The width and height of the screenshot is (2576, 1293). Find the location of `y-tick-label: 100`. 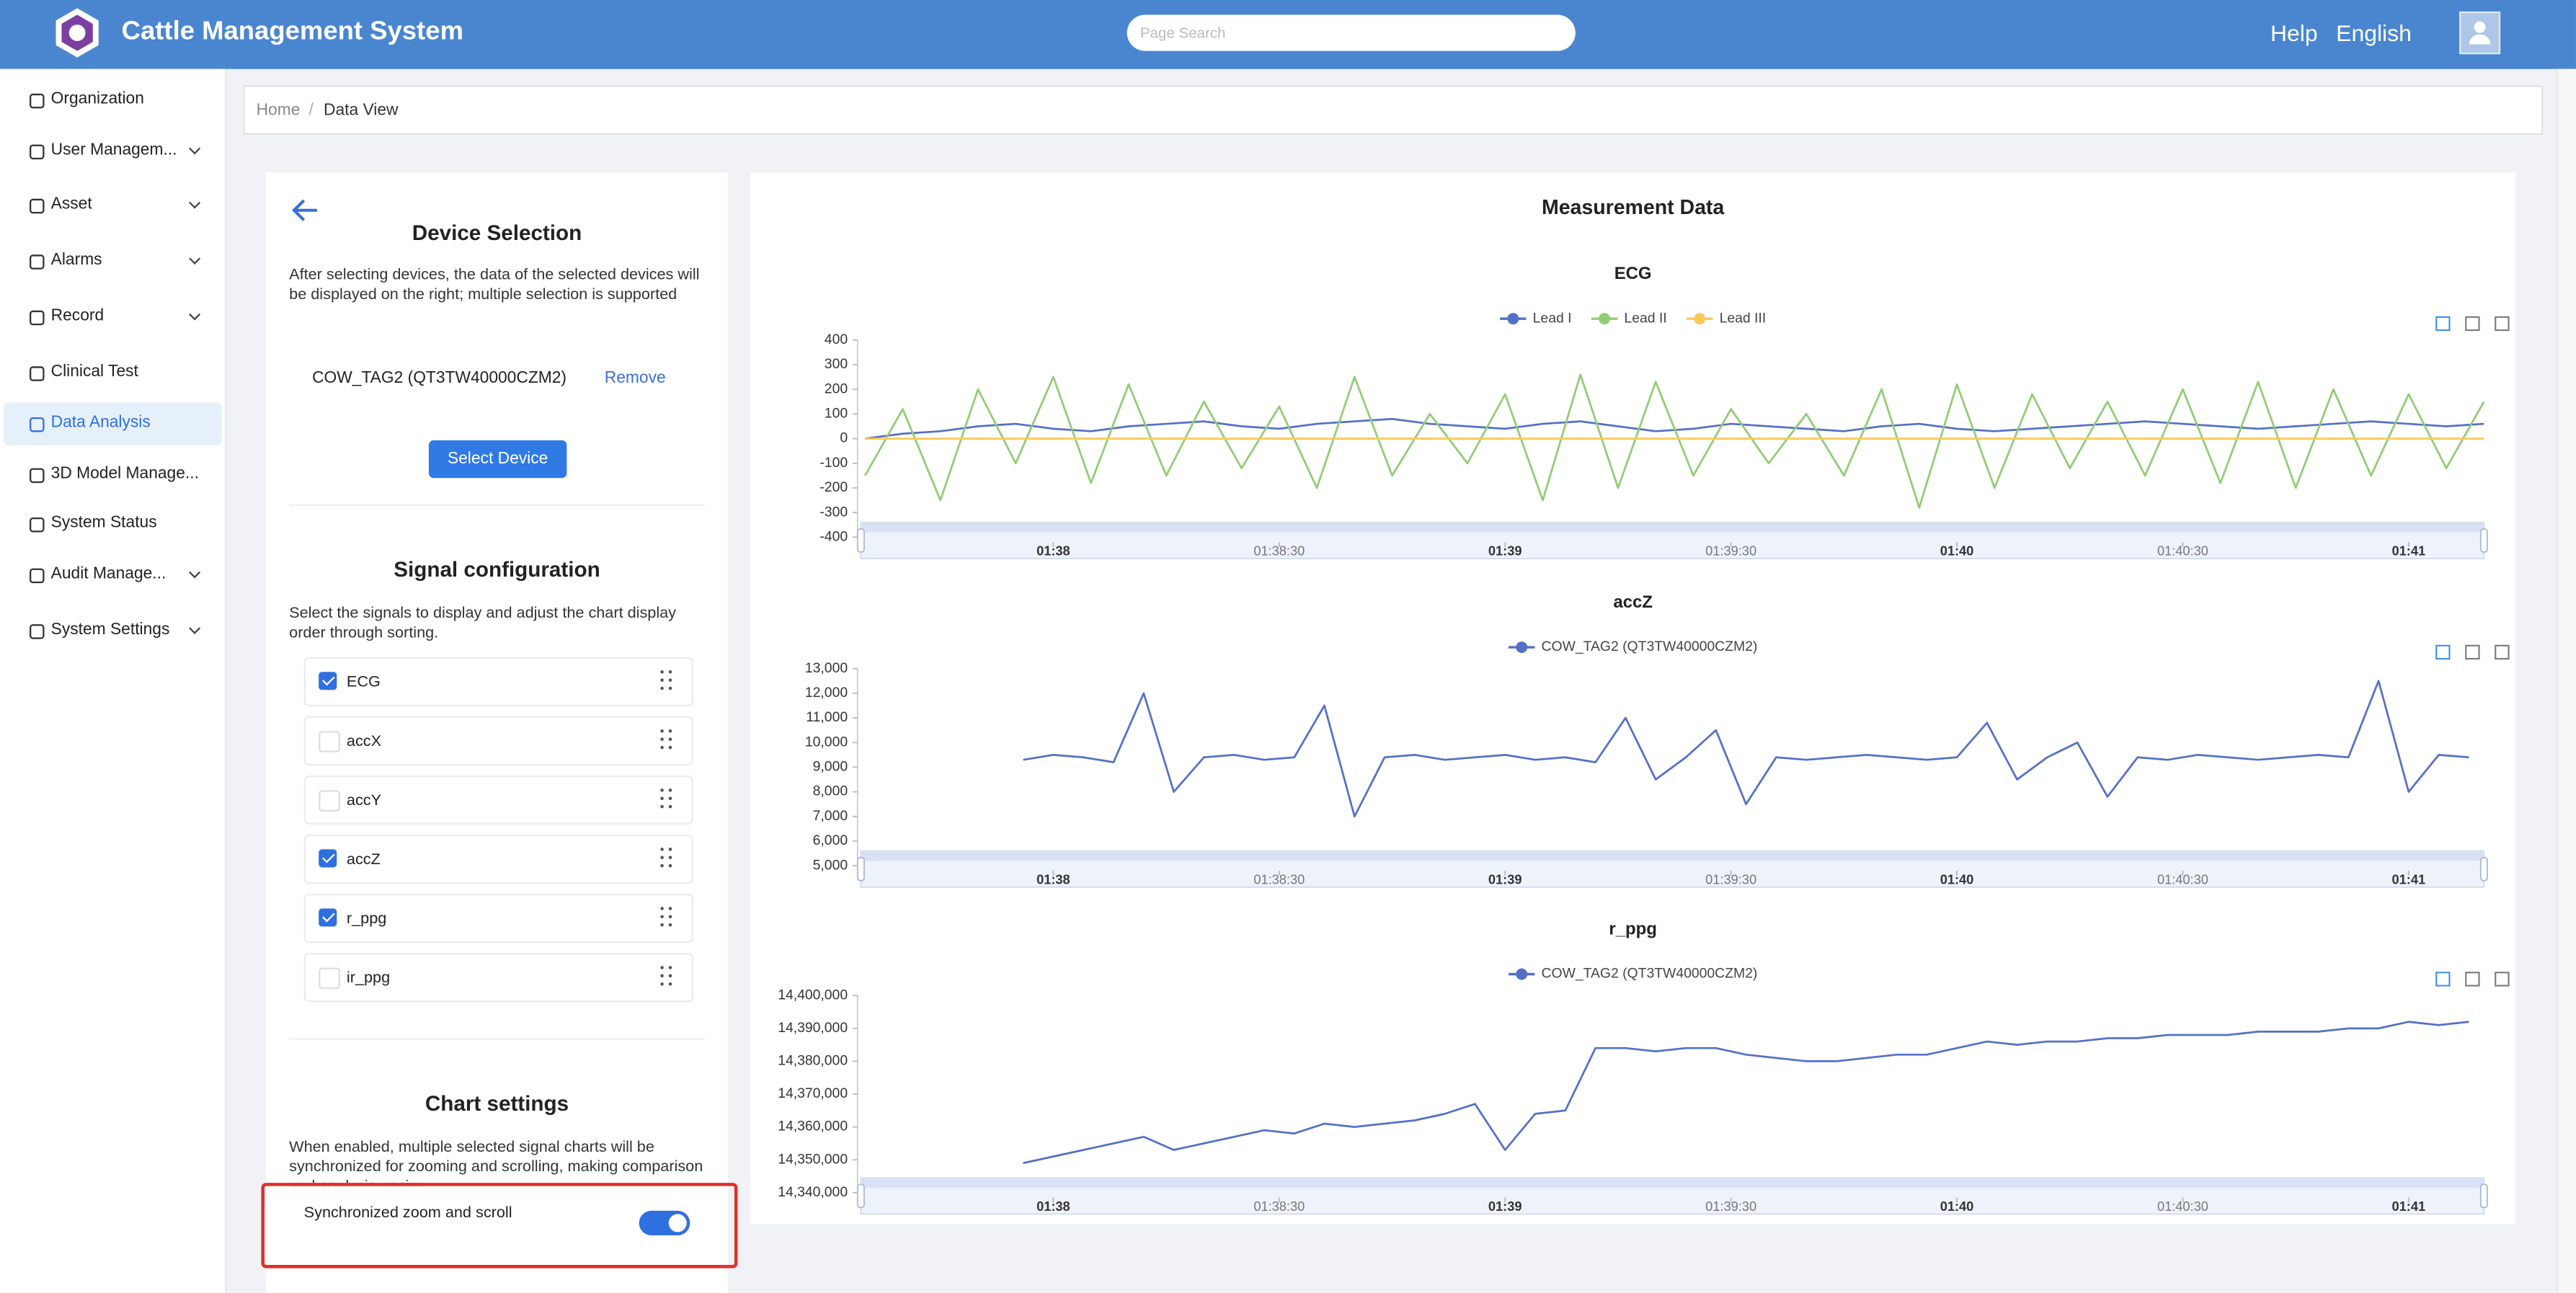

y-tick-label: 100 is located at coordinates (836, 413).